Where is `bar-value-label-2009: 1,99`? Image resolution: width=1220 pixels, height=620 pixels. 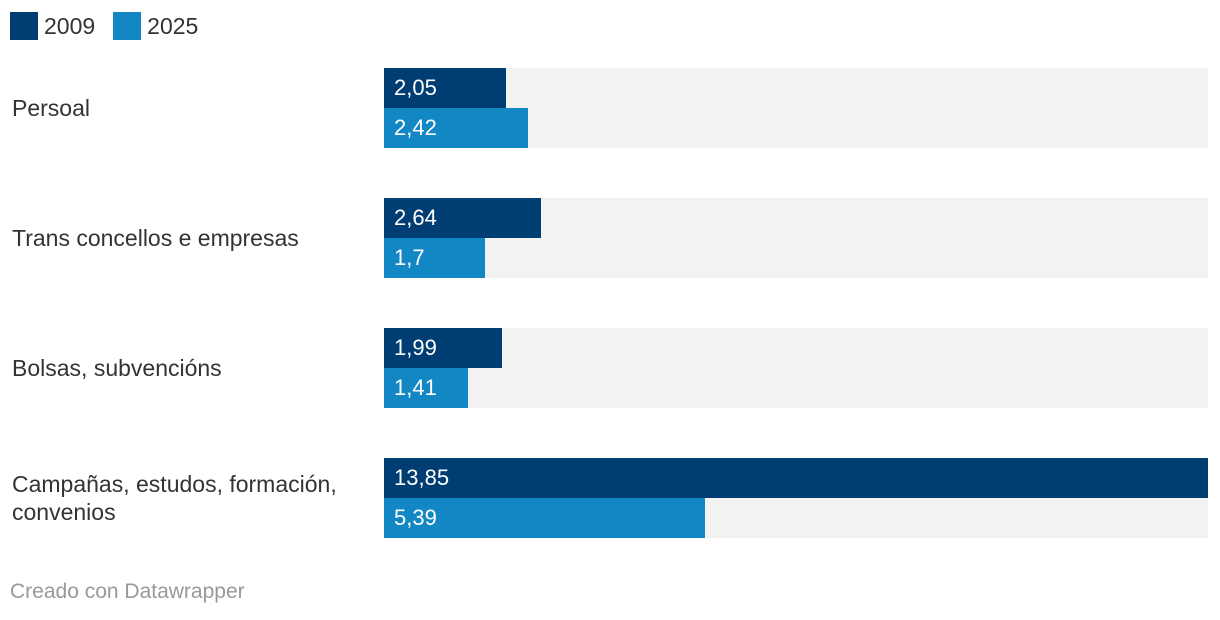
bar-value-label-2009: 1,99 is located at coordinates (415, 347).